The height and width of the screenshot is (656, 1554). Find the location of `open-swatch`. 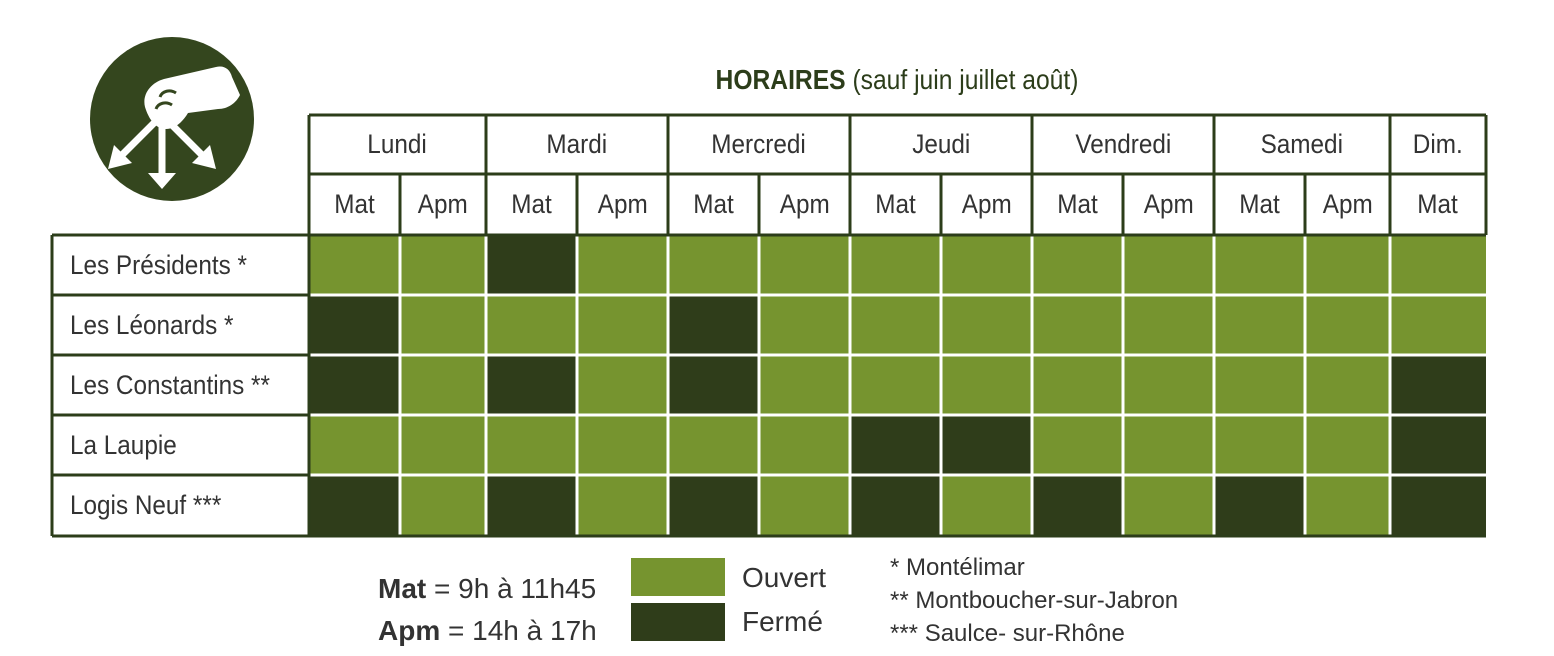

open-swatch is located at coordinates (678, 577).